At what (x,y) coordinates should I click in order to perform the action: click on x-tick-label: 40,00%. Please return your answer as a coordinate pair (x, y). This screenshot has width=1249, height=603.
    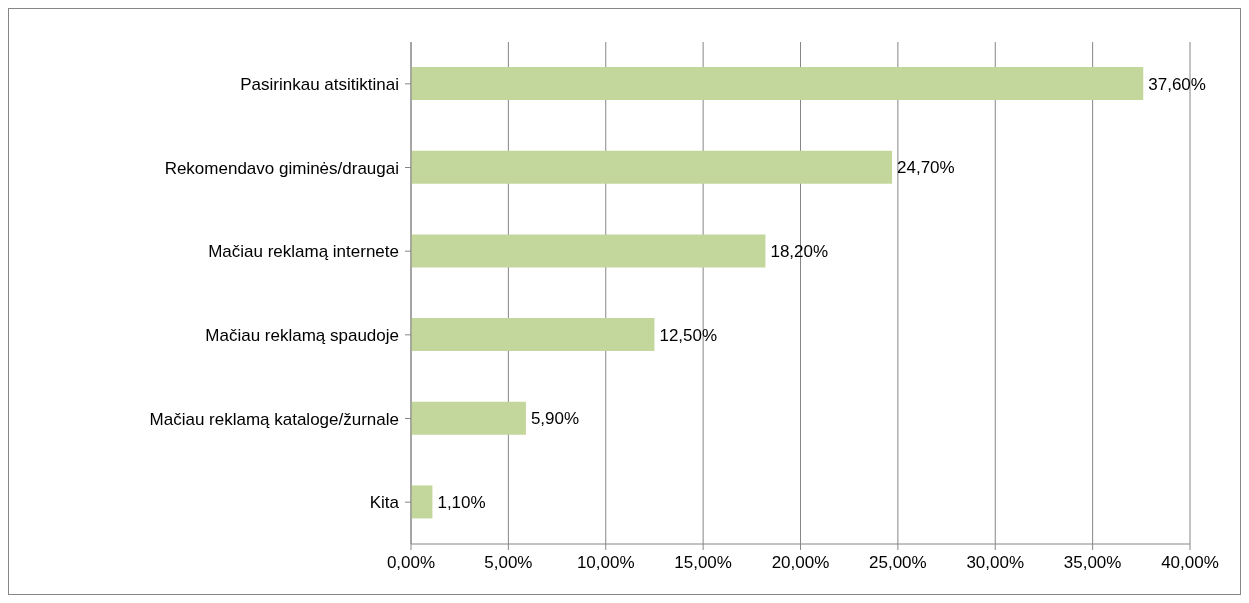
    Looking at the image, I should click on (1190, 563).